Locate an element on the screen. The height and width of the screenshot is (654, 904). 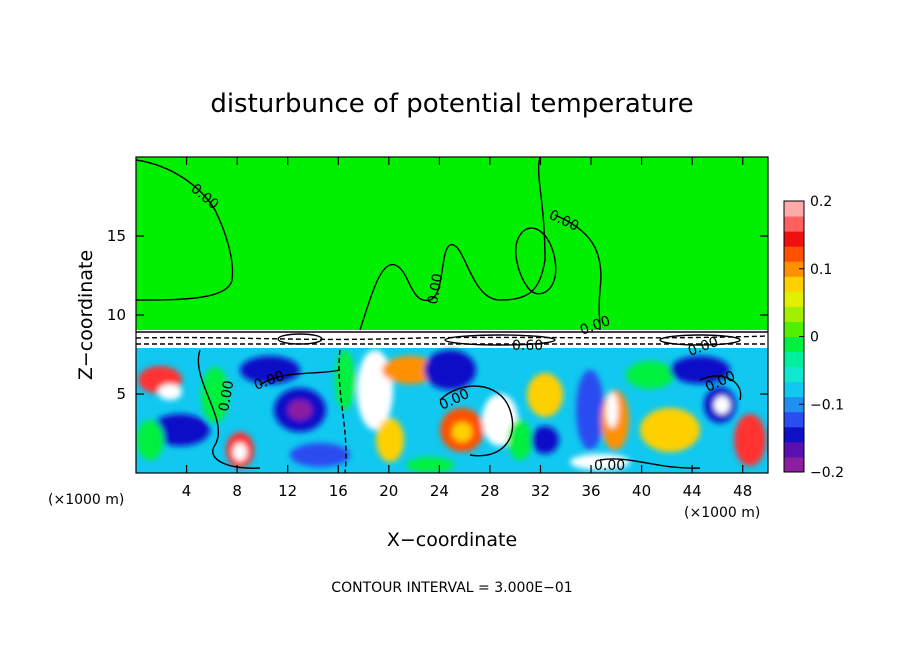
chart-title: disturbunce of potential temperature is located at coordinates (451, 104).